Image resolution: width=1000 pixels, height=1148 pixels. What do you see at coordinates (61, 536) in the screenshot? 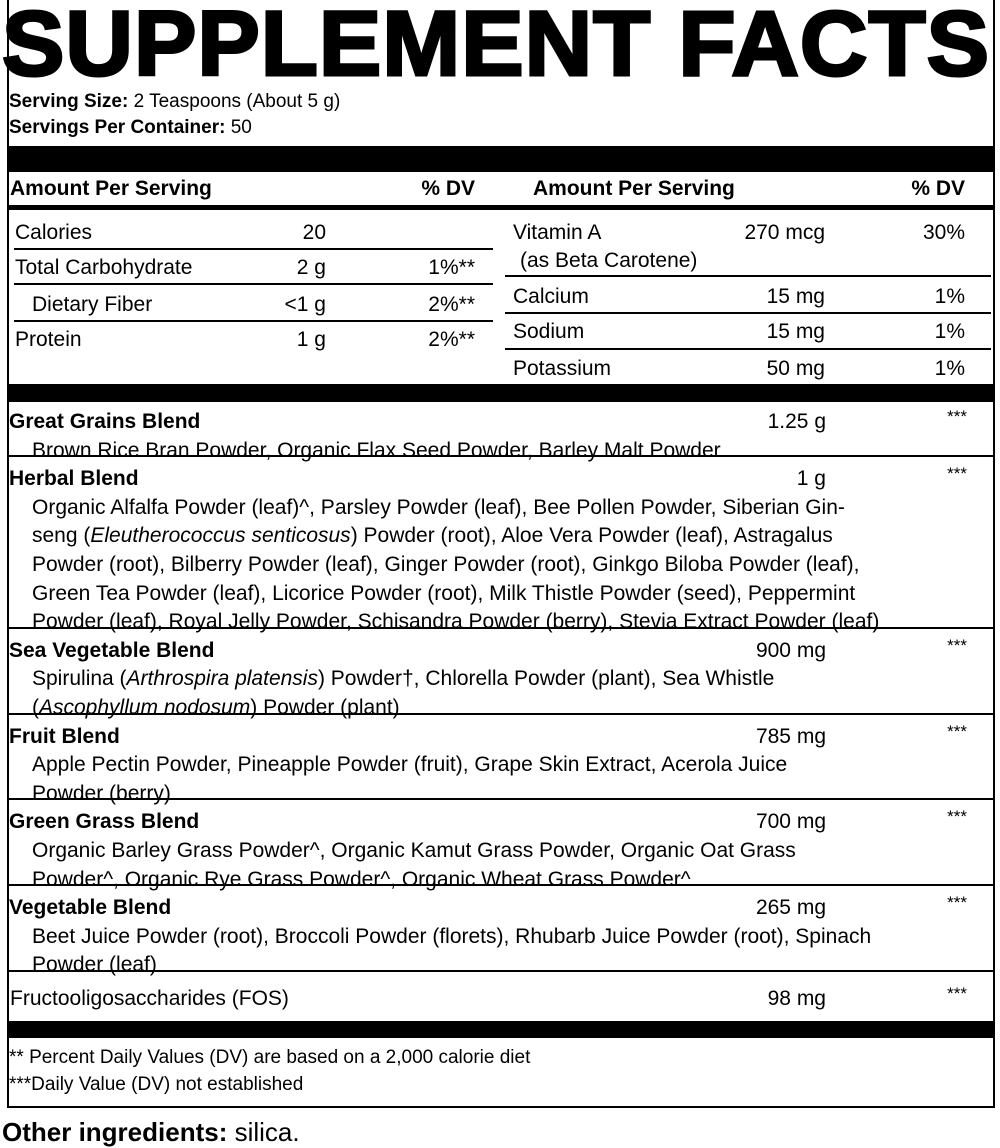
I see `ingredient-text: seng (` at bounding box center [61, 536].